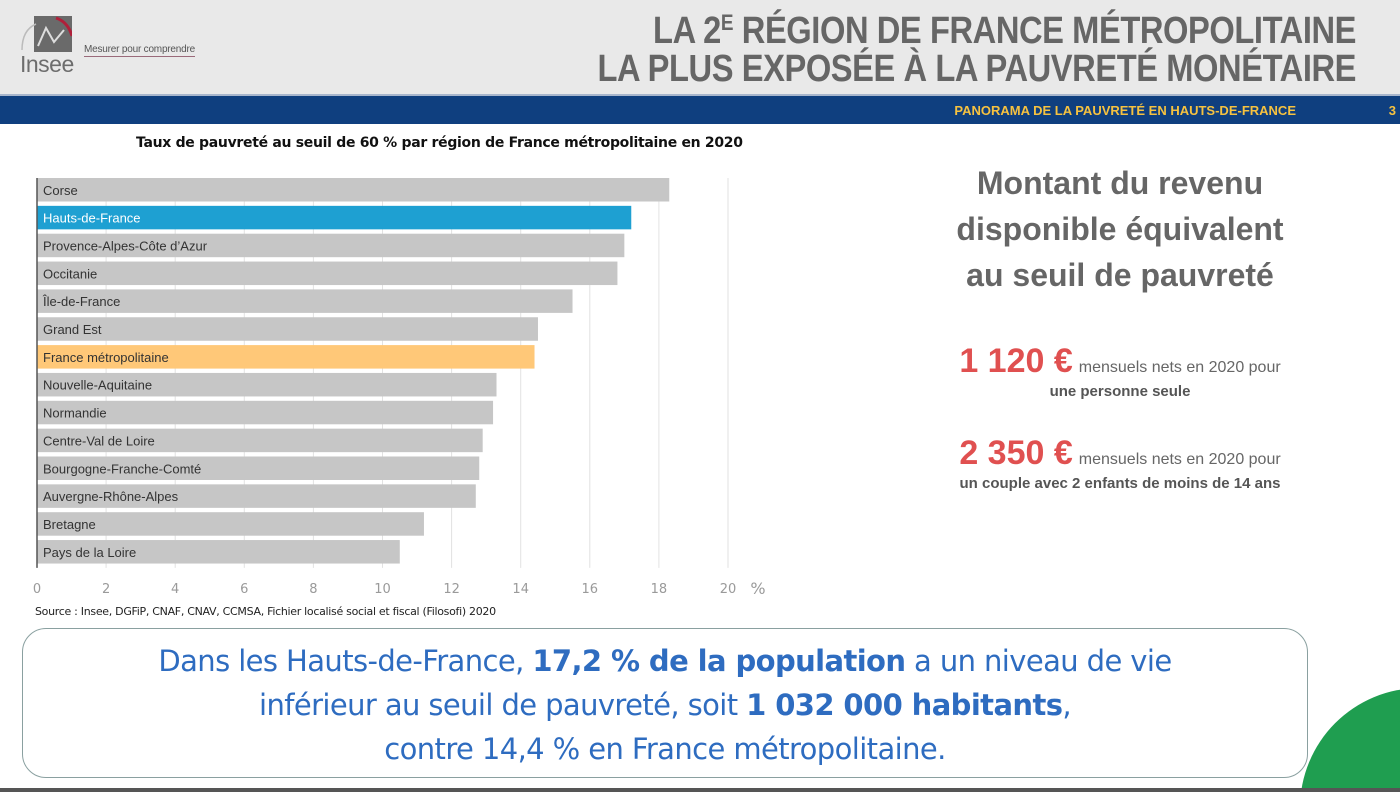 The image size is (1400, 792). What do you see at coordinates (47, 64) in the screenshot?
I see `logo-text: Insee` at bounding box center [47, 64].